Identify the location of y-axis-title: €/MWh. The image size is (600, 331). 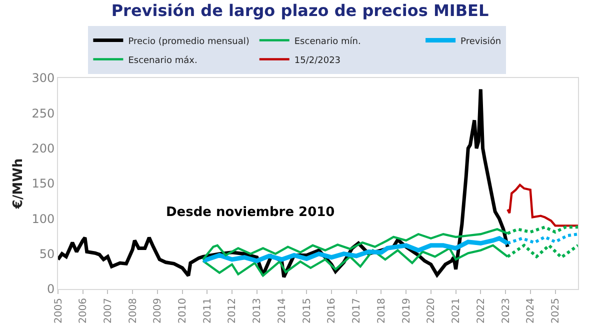
(18, 184).